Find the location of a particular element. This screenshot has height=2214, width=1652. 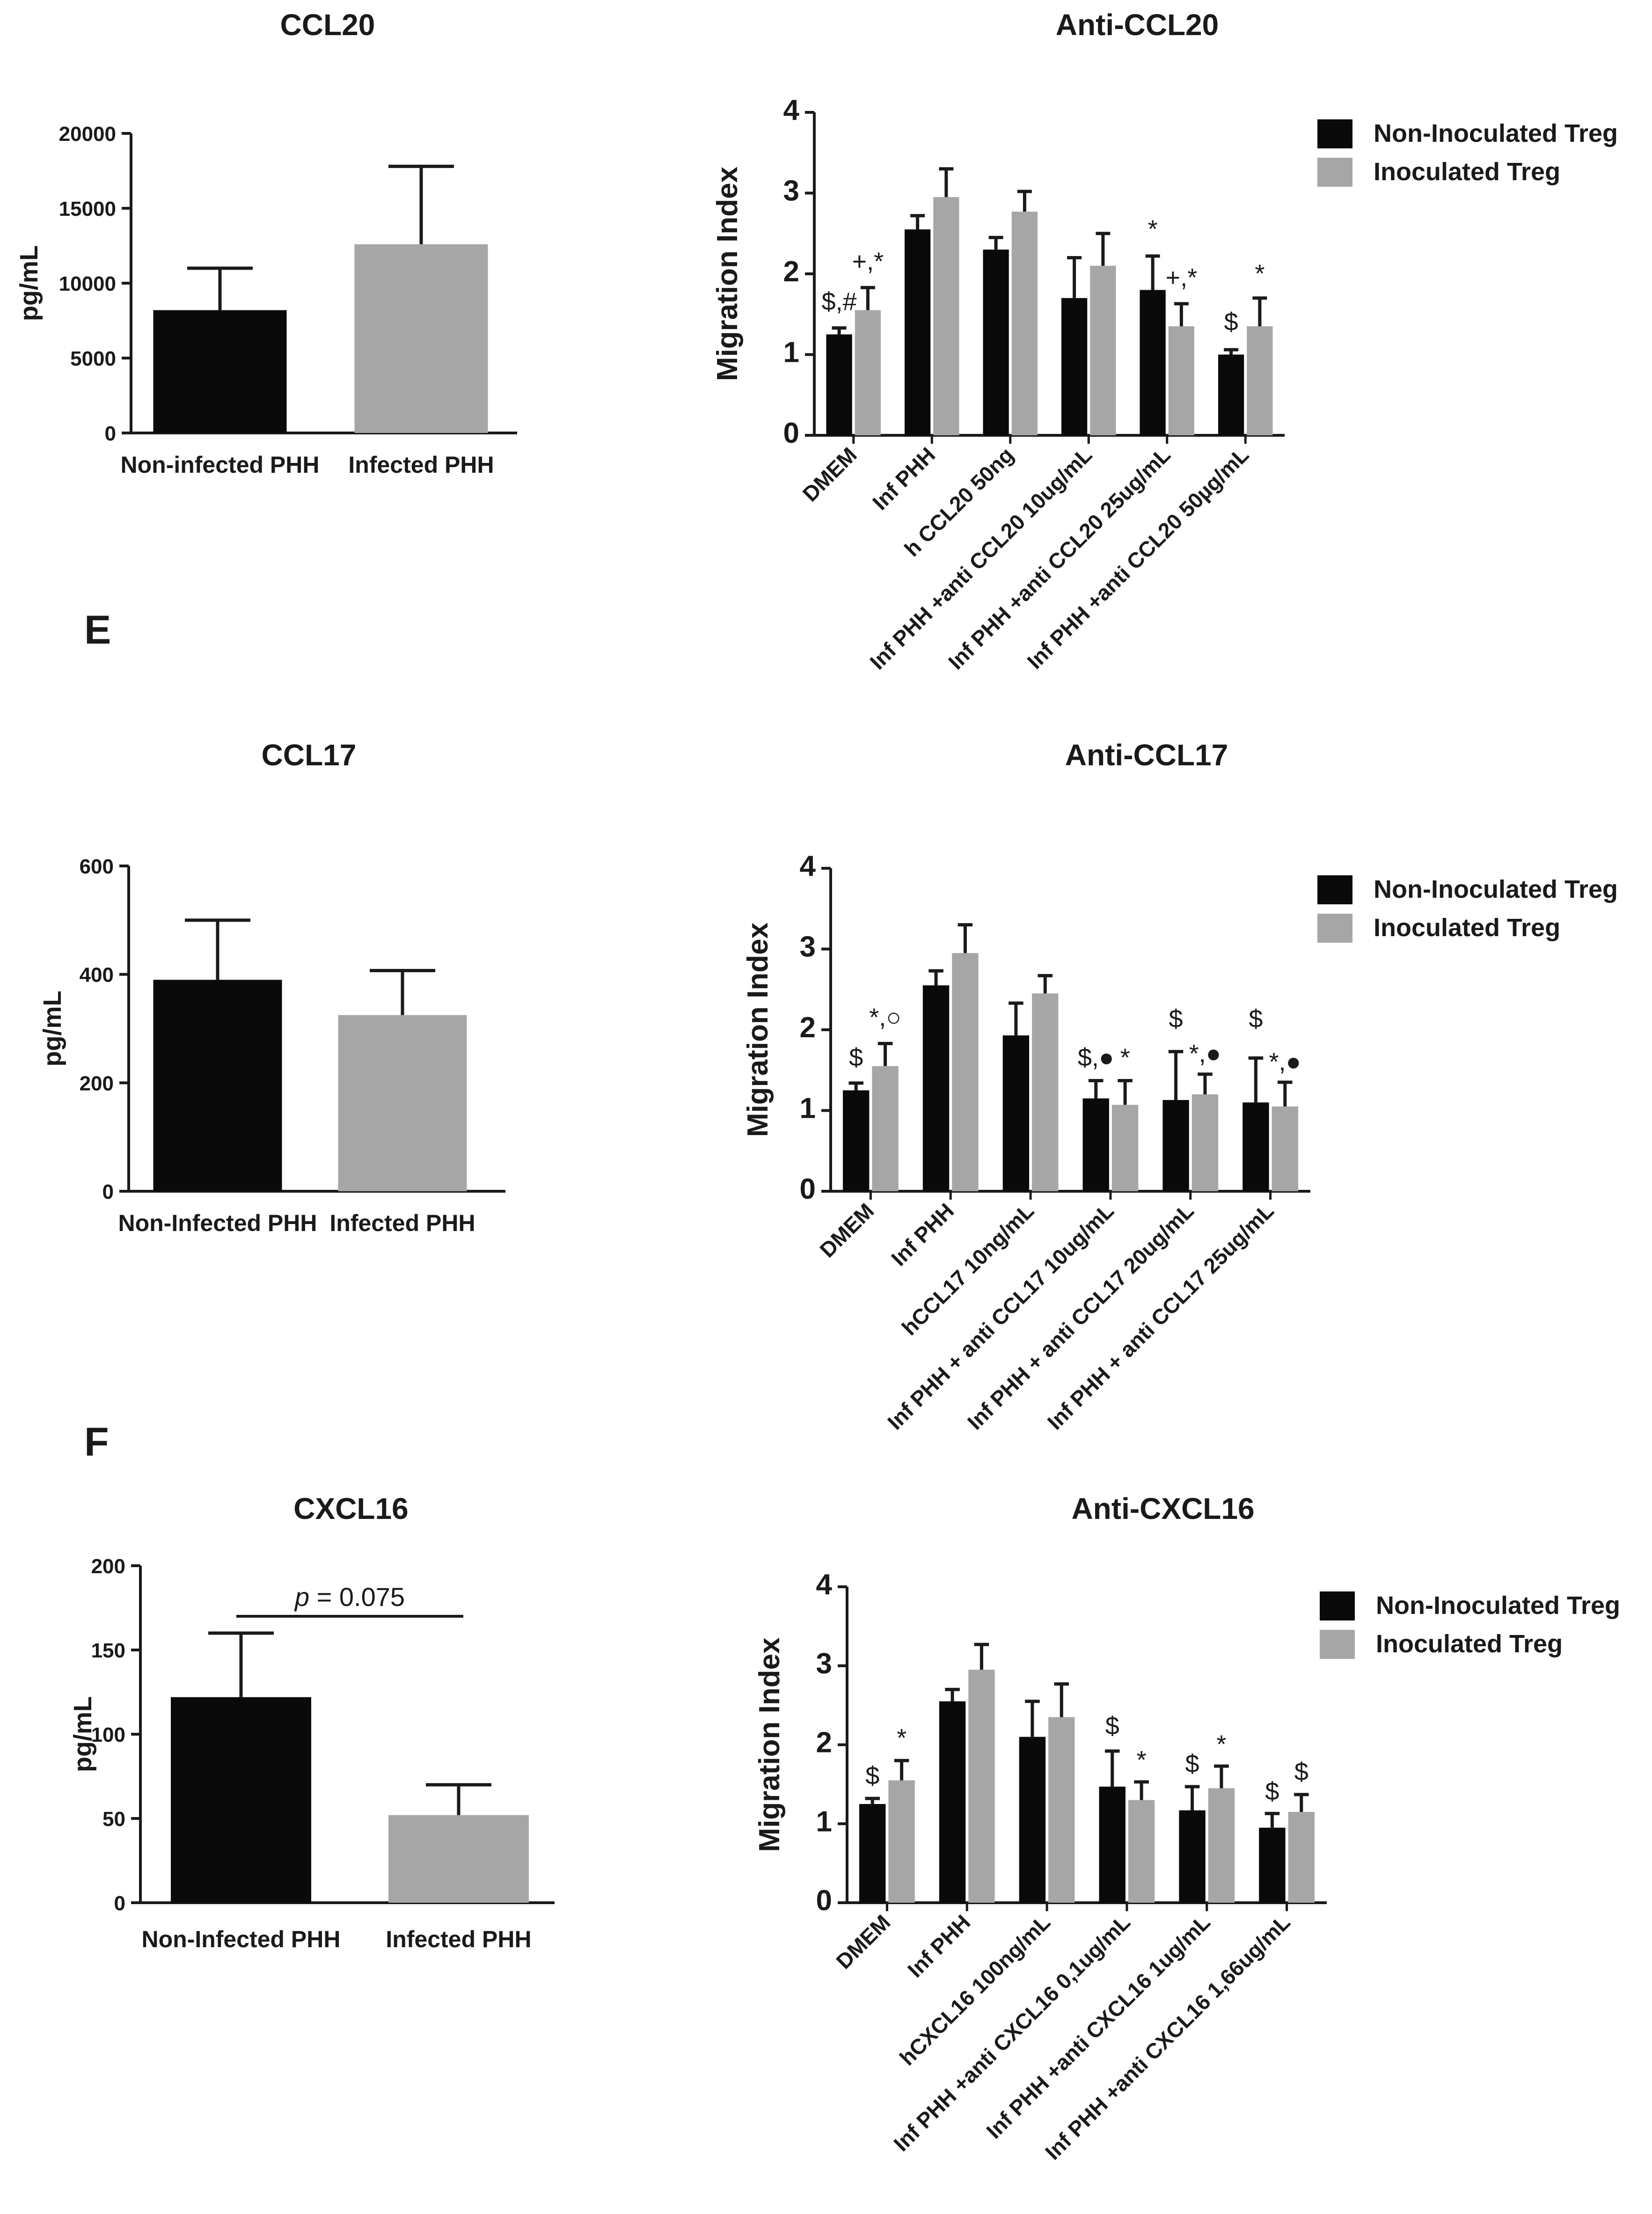

y-axis-label: Migration Index is located at coordinates (758, 1029).